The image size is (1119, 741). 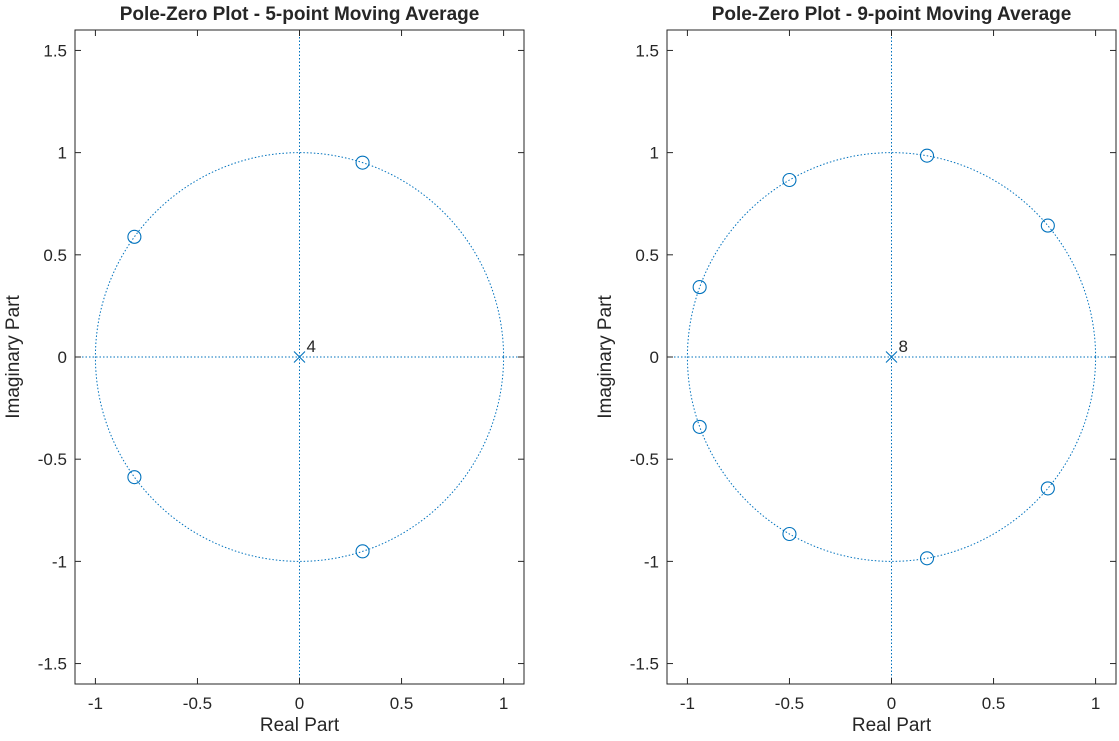 What do you see at coordinates (300, 14) in the screenshot?
I see `chart-title: Pole-Zero Plot - 5-point Moving Average` at bounding box center [300, 14].